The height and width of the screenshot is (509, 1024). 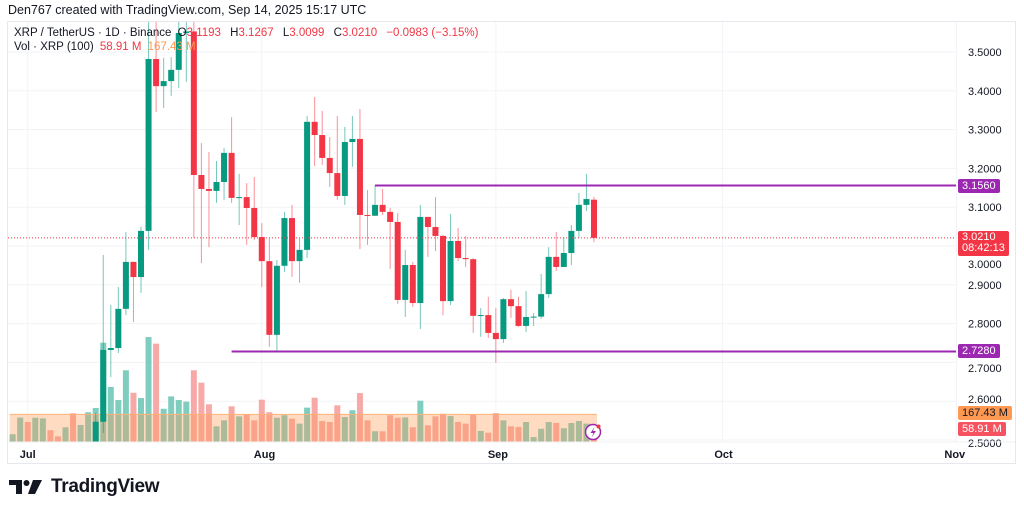 What do you see at coordinates (93, 33) in the screenshot?
I see `symbol-label: XRP / TetherUS · 1D · Binance` at bounding box center [93, 33].